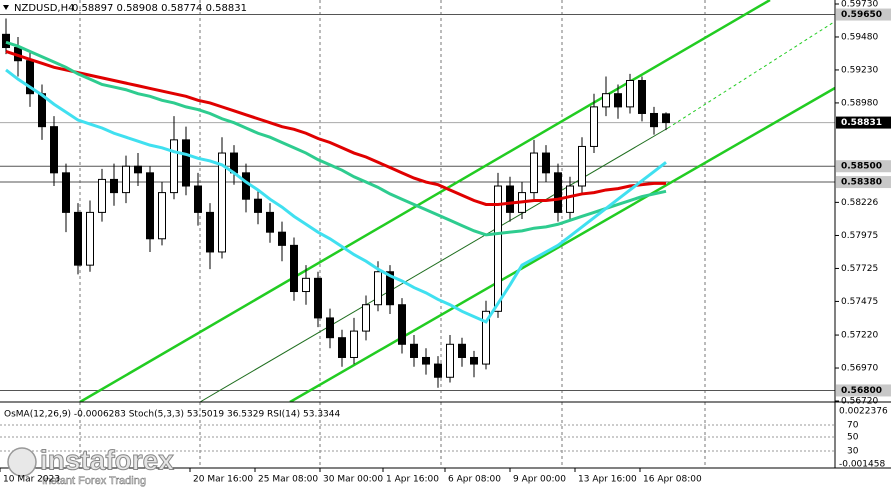 Image resolution: width=891 pixels, height=489 pixels. I want to click on x-tick-label: 25 Mar 08:00, so click(288, 480).